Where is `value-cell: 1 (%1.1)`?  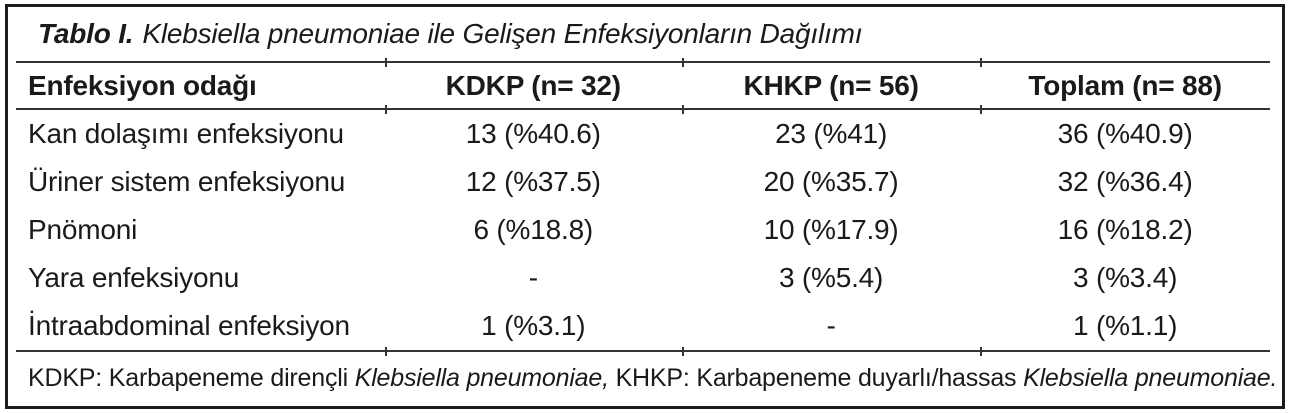 value-cell: 1 (%1.1) is located at coordinates (1125, 325).